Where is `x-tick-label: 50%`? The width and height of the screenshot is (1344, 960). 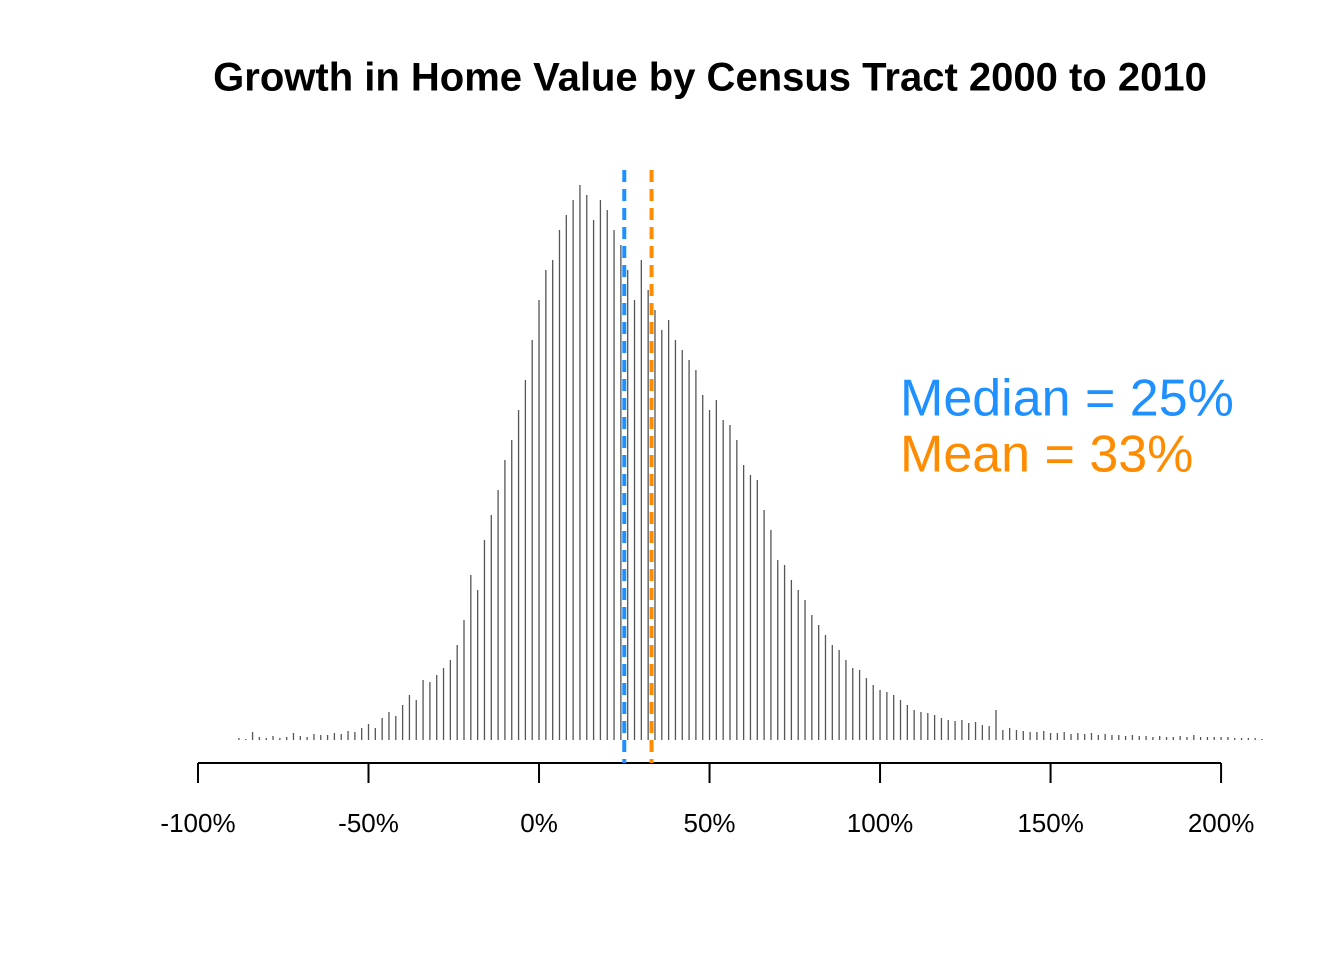
x-tick-label: 50% is located at coordinates (710, 823).